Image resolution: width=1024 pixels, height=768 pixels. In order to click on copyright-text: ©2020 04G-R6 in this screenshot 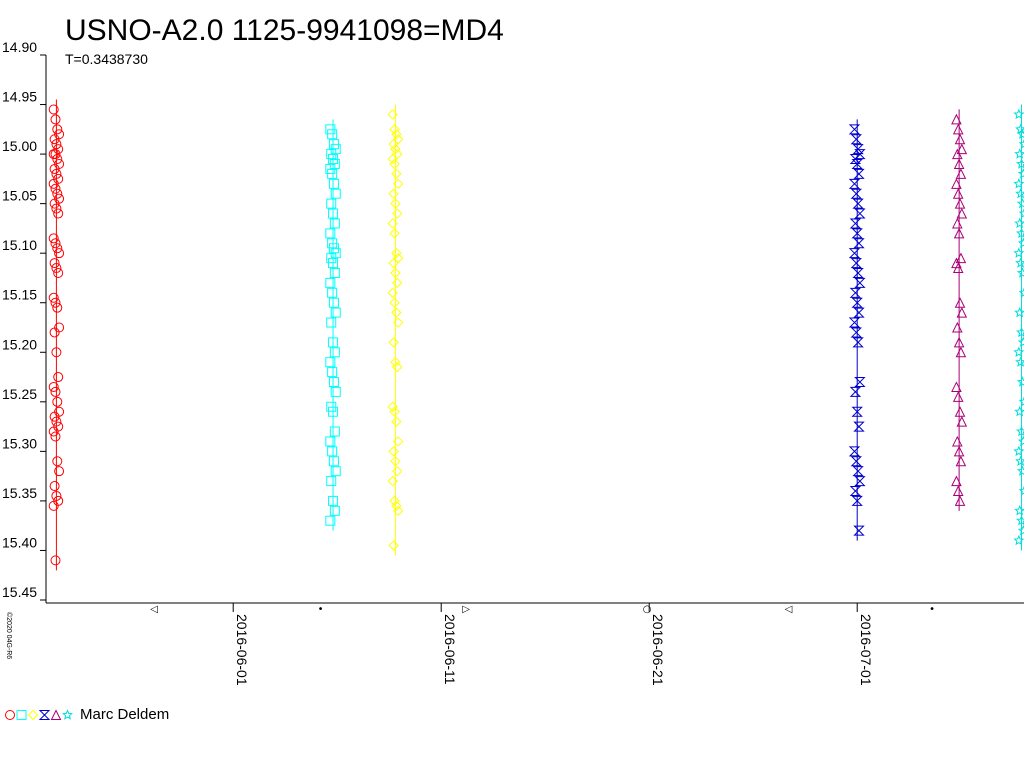, I will do `click(9, 635)`.